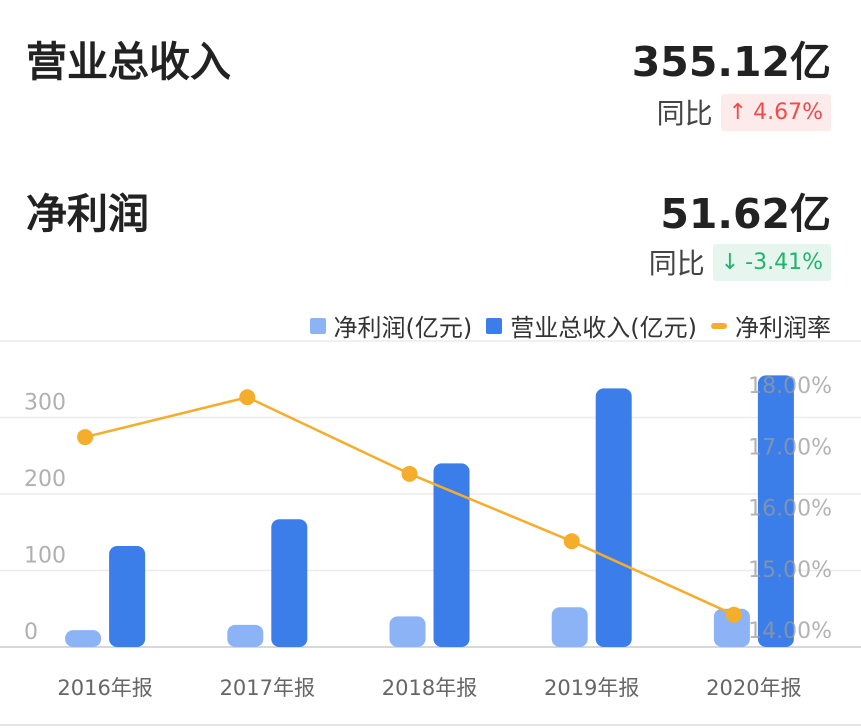 The width and height of the screenshot is (861, 728). I want to click on chart-legend: 净利润(亿元) 营业总收入(亿元) 净利润率, so click(570, 325).